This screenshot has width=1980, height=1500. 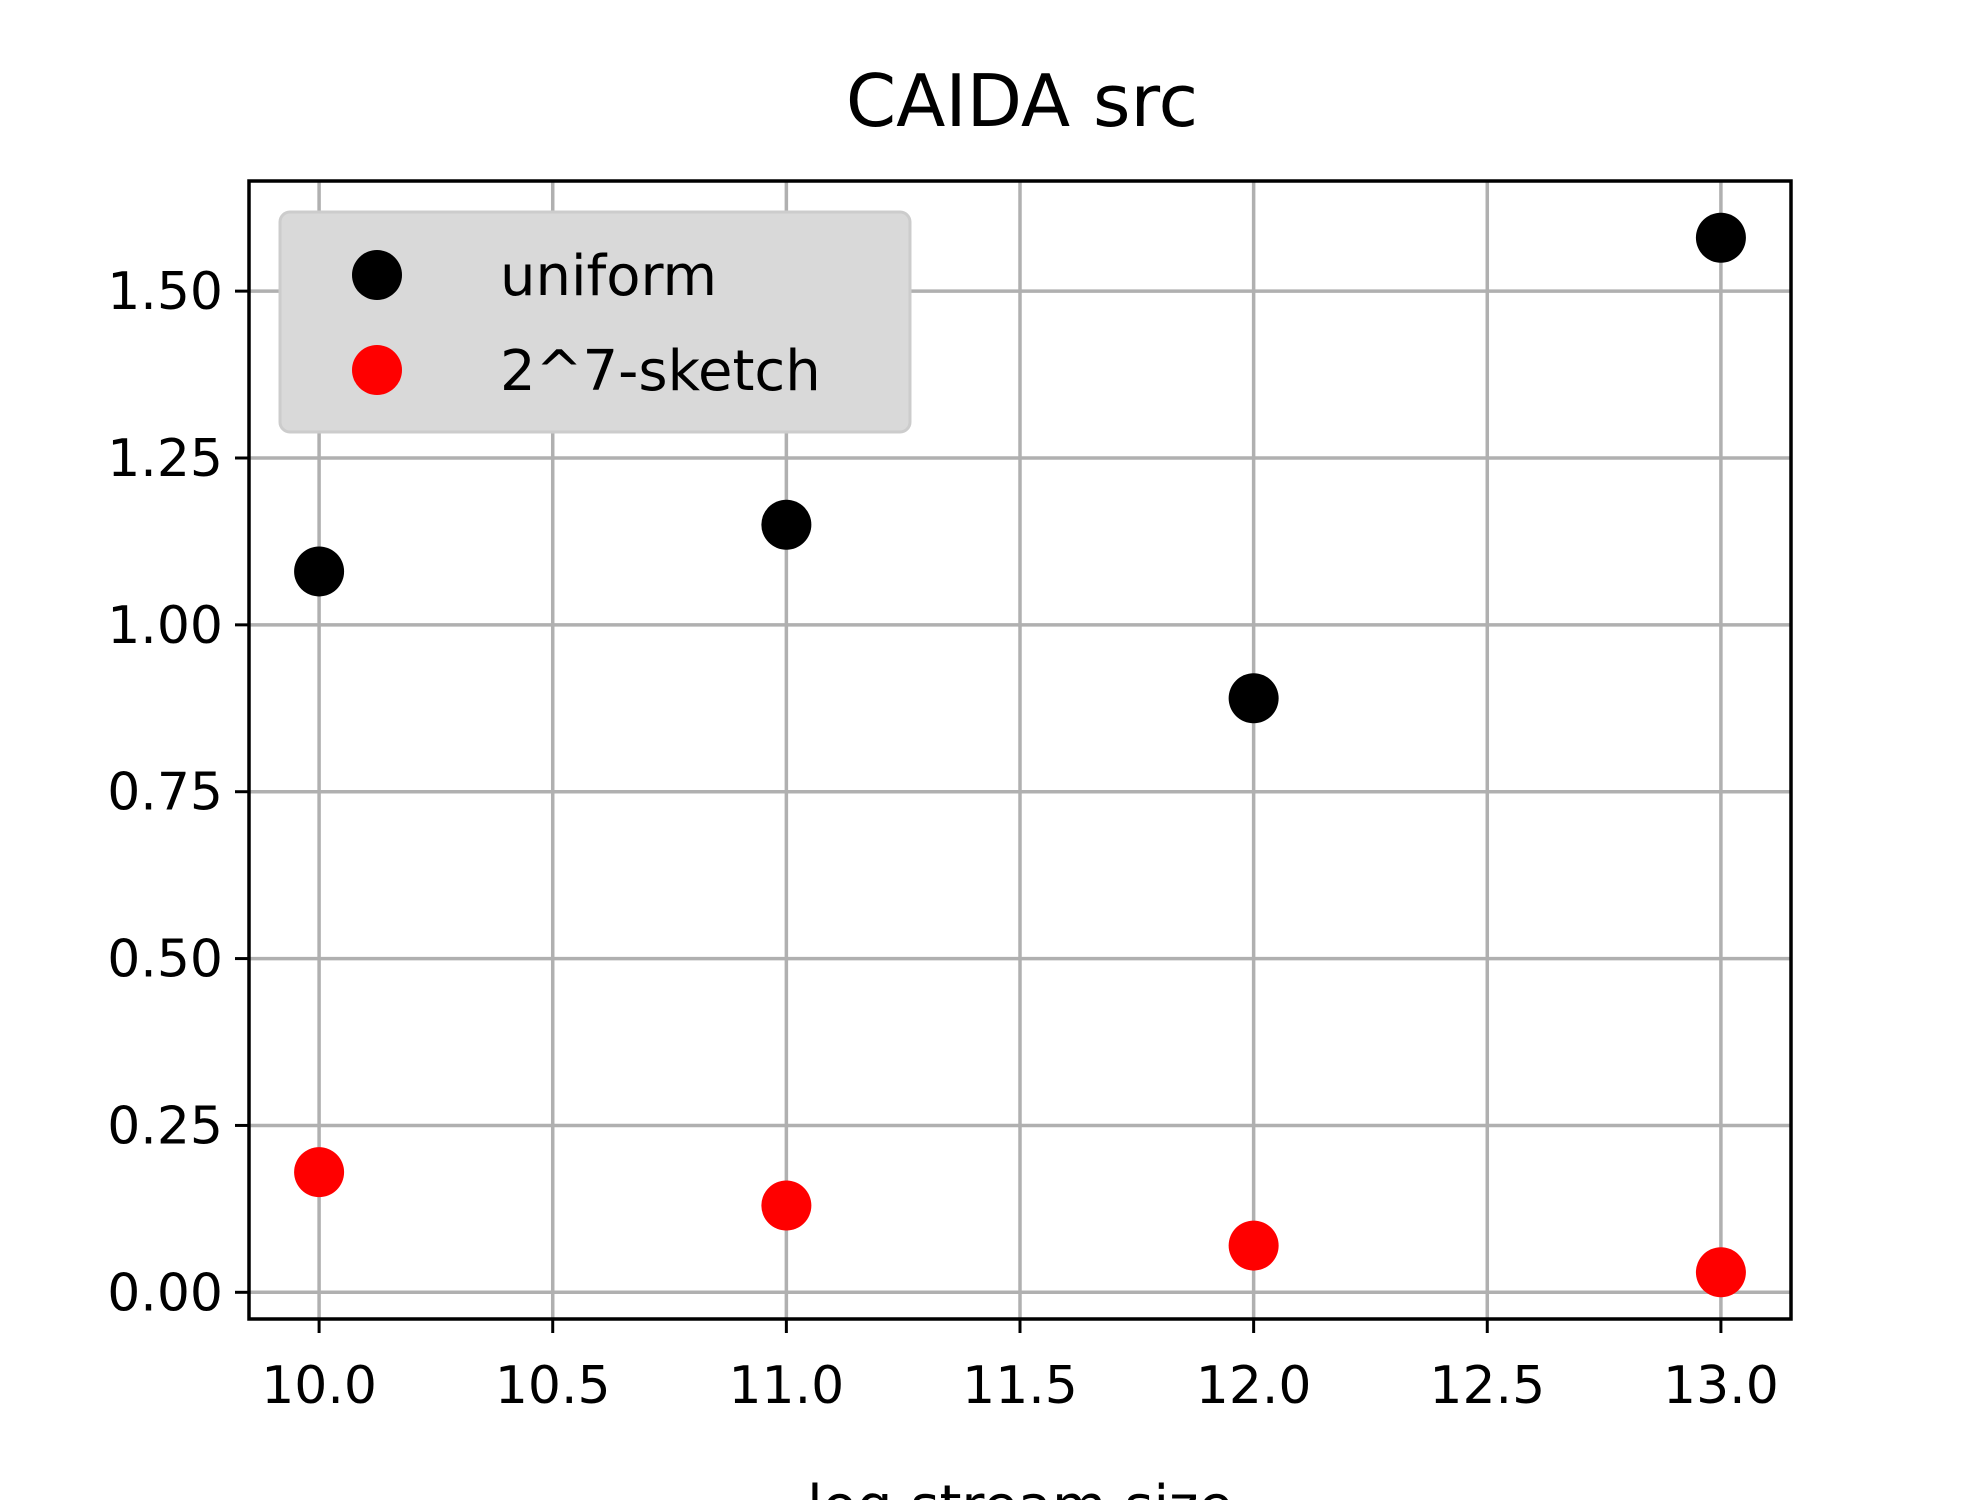 What do you see at coordinates (165, 1126) in the screenshot?
I see `y-tick-label: 0.25` at bounding box center [165, 1126].